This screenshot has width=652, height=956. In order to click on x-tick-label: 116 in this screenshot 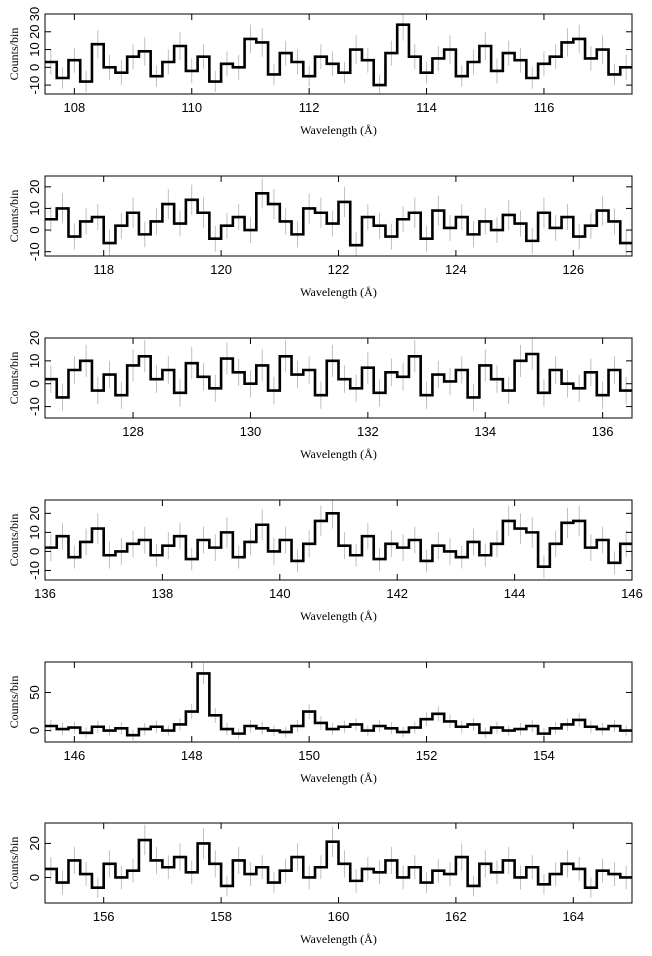, I will do `click(544, 107)`.